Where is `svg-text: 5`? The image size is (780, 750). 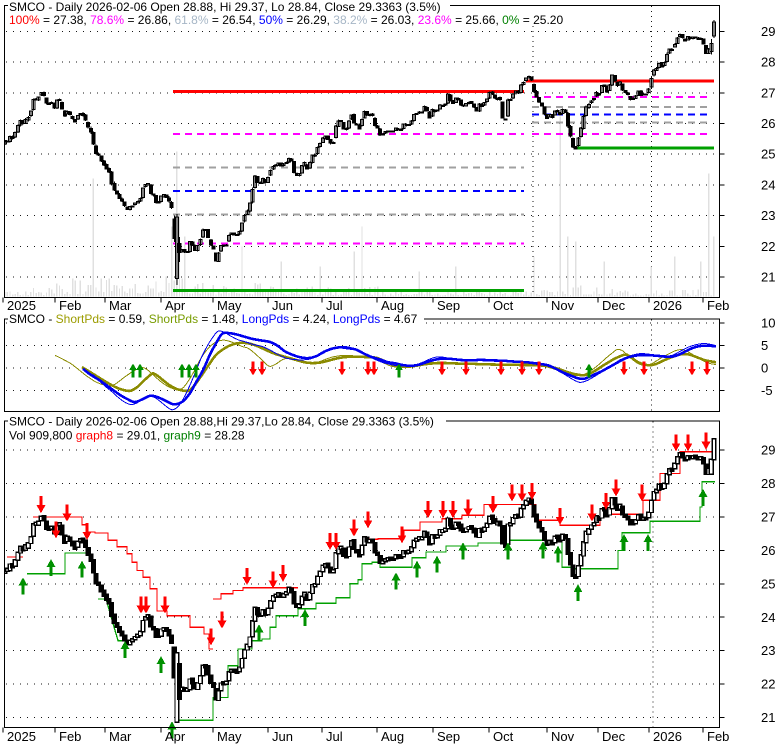
svg-text: 5 is located at coordinates (764, 345).